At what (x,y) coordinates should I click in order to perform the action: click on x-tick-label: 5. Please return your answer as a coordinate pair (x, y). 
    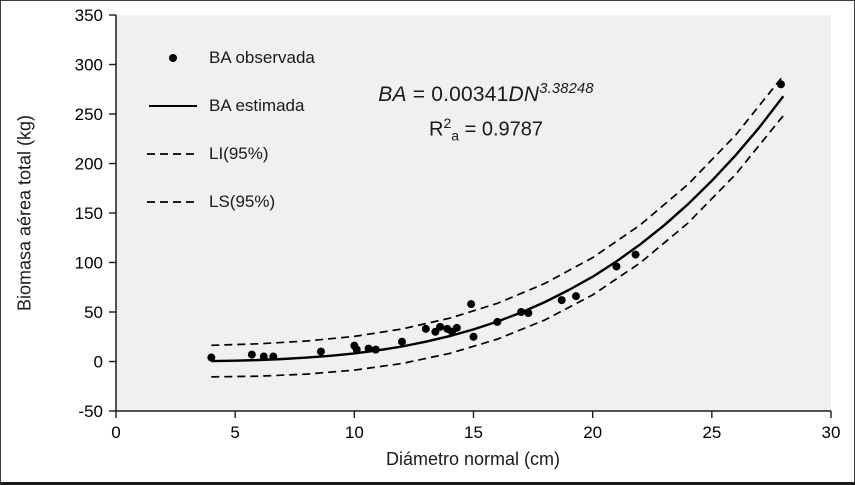
    Looking at the image, I should click on (234, 432).